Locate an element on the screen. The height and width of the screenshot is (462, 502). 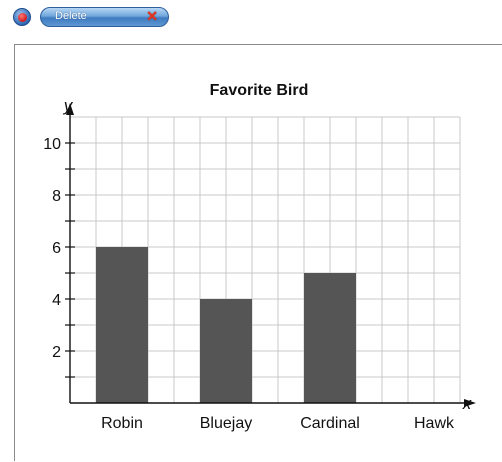
y-axis-label: y is located at coordinates (68, 105).